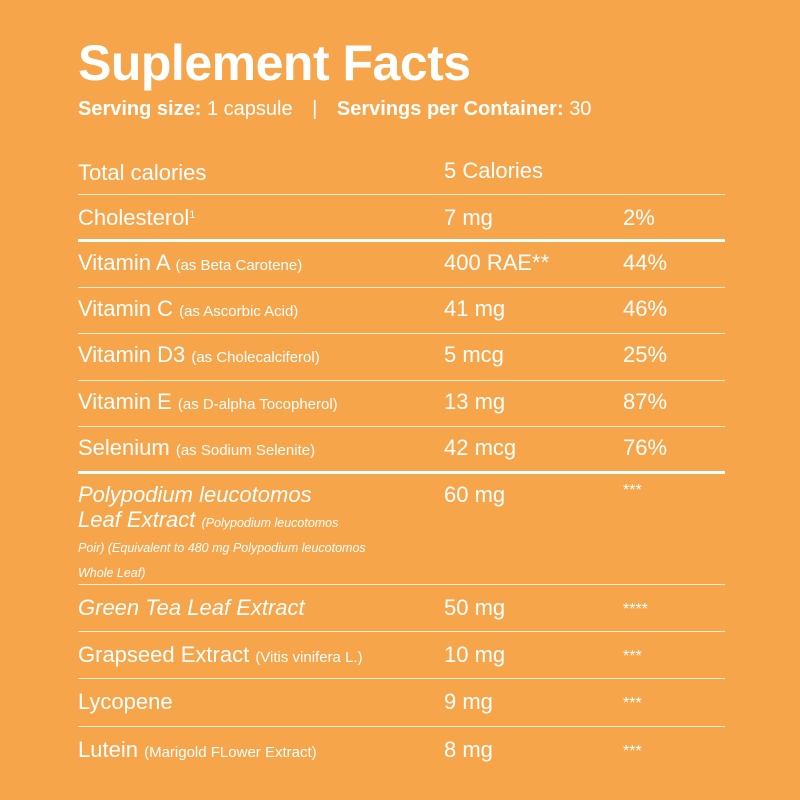  I want to click on nutrient-name: Vitamin A (as Beta Carotene), so click(258, 264).